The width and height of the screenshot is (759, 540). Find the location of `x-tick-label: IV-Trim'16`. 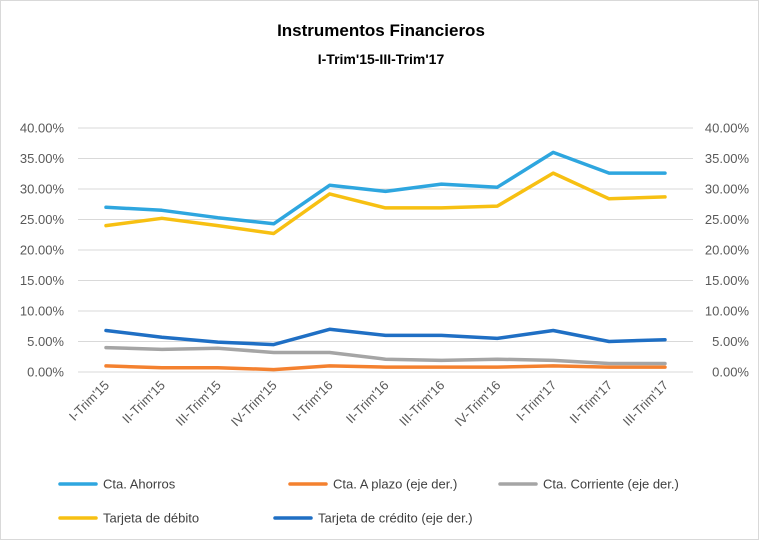

x-tick-label: IV-Trim'16 is located at coordinates (478, 404).